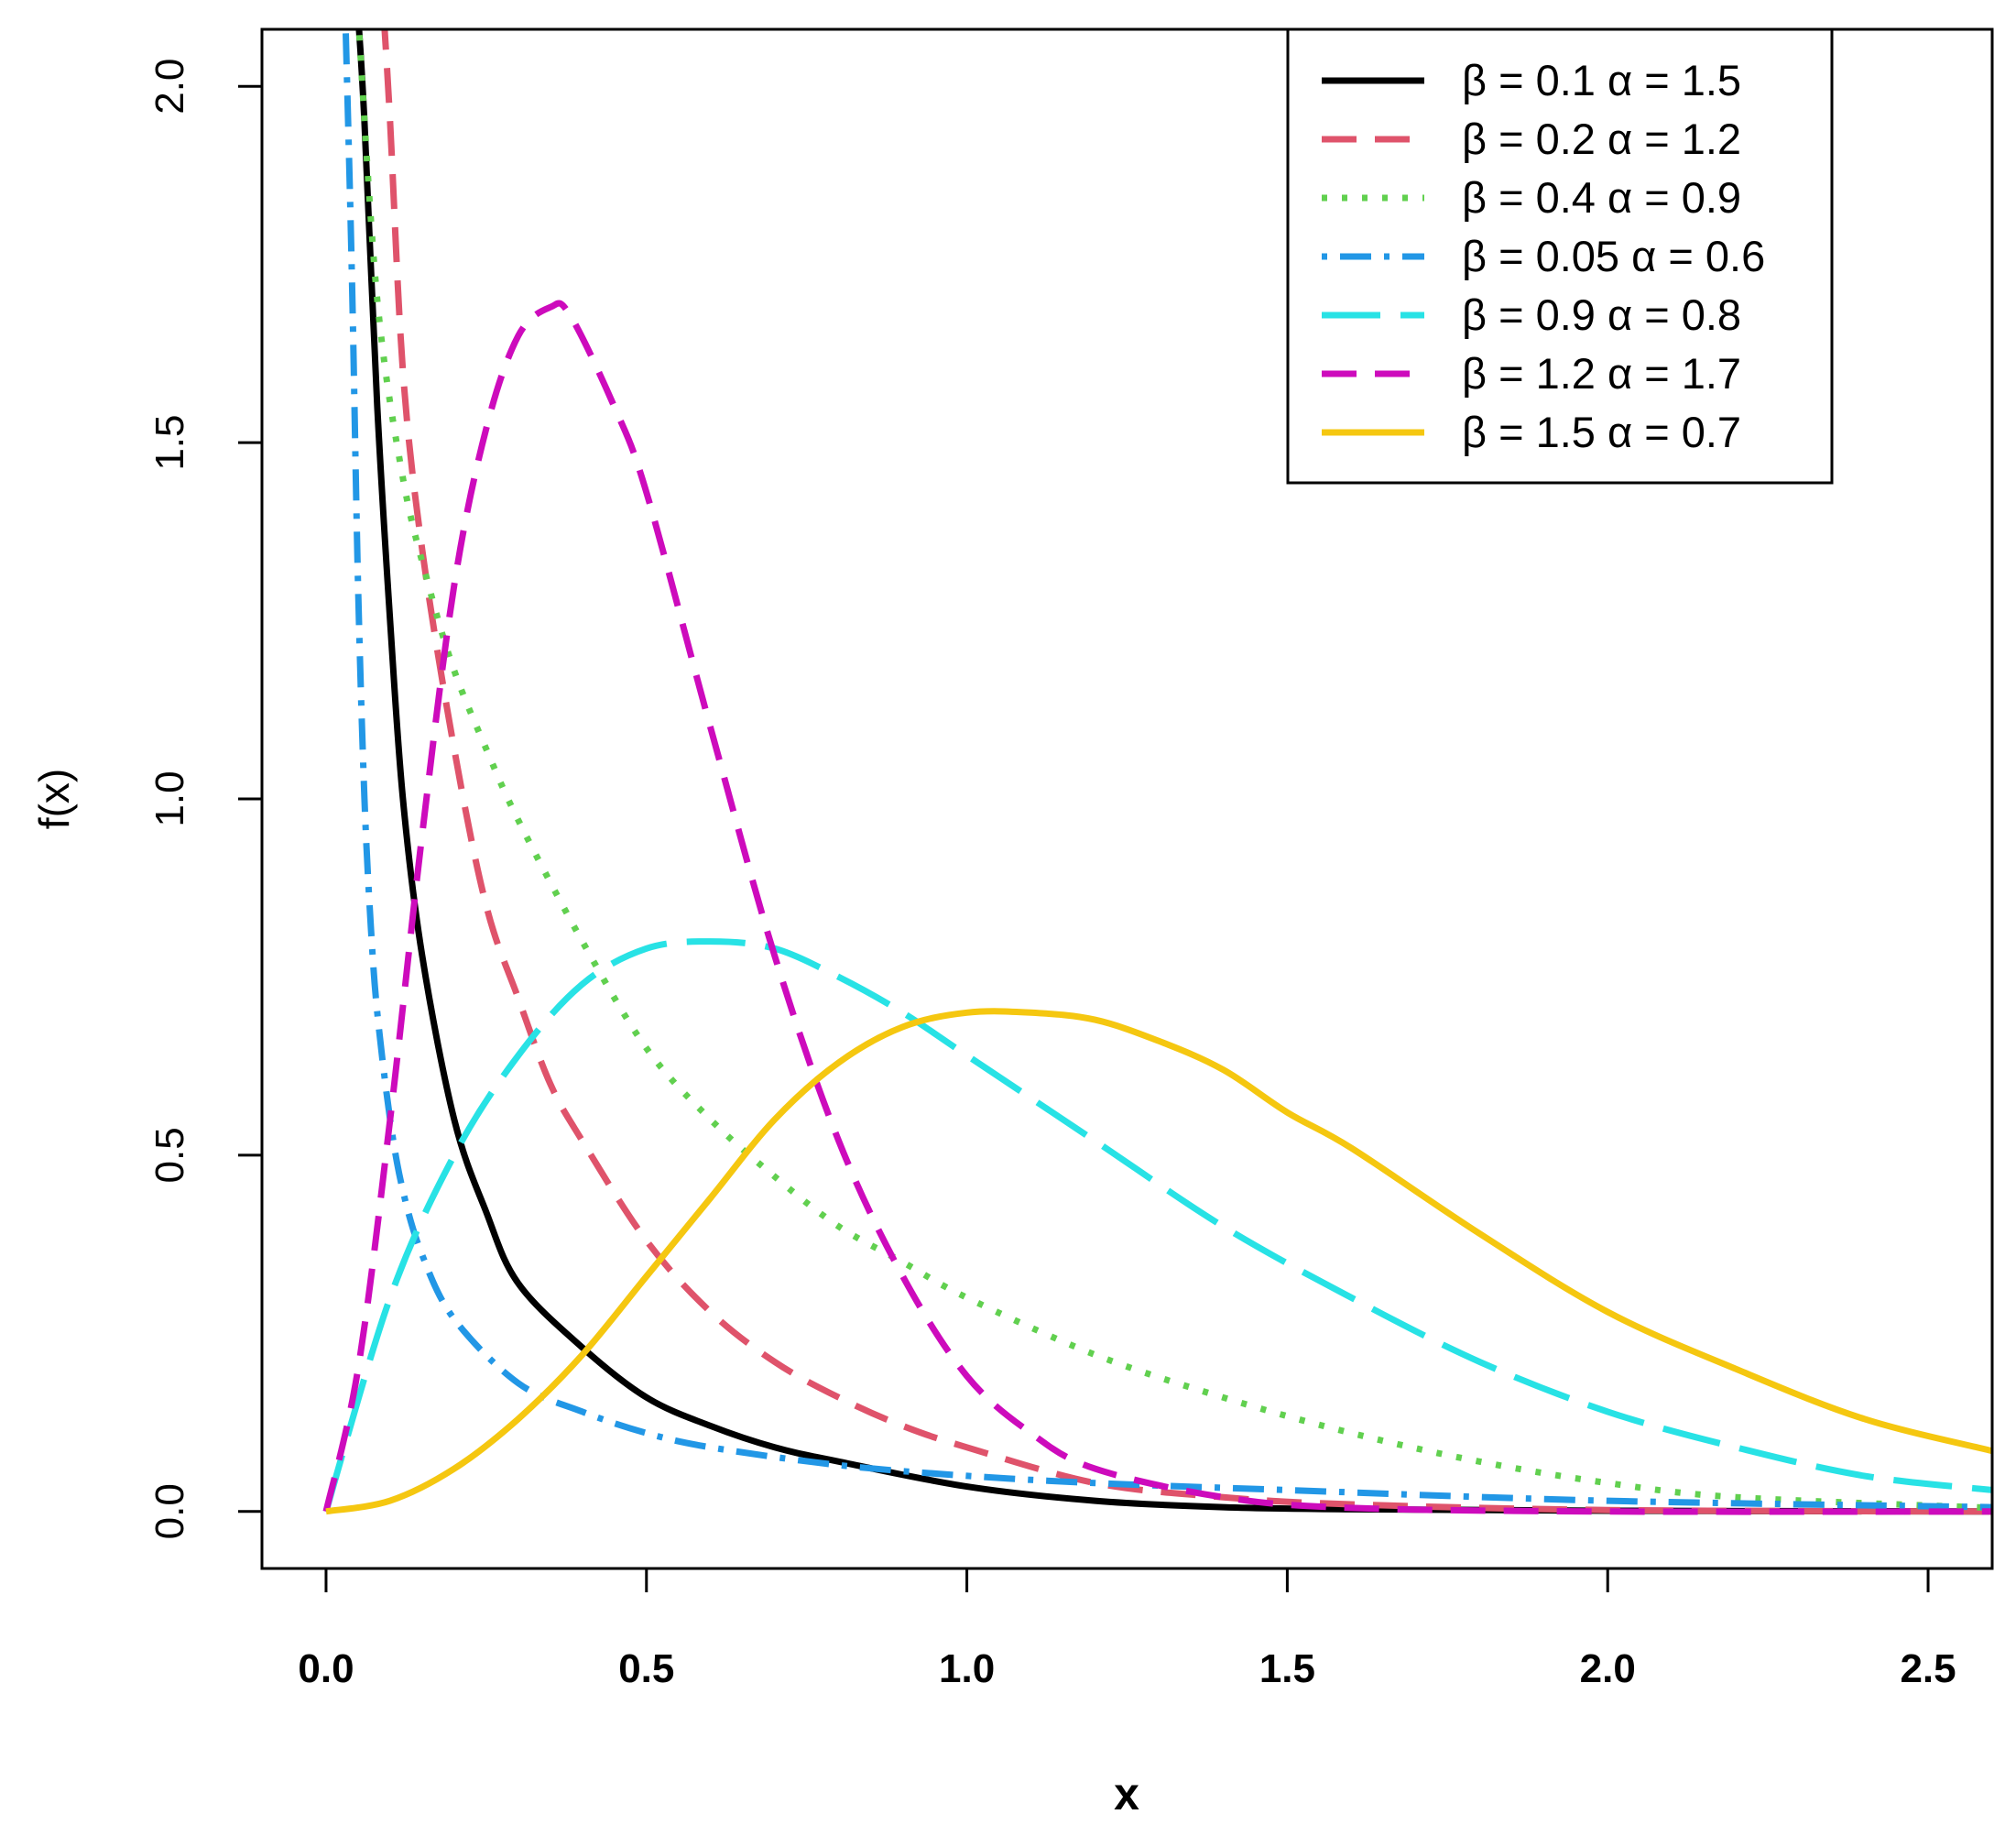 The width and height of the screenshot is (2016, 1825). I want to click on x-tick-label: 1.5, so click(1287, 1669).